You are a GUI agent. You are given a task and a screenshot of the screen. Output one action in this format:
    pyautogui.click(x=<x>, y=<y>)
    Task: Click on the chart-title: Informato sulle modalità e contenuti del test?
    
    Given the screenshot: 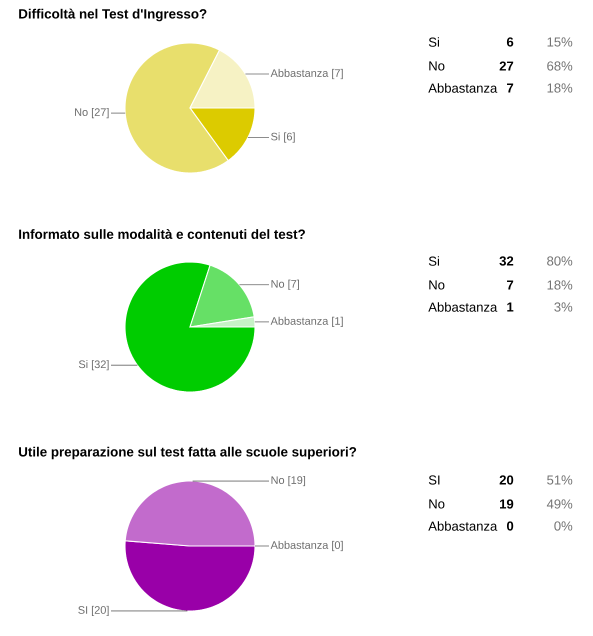 What is the action you would take?
    pyautogui.click(x=162, y=234)
    